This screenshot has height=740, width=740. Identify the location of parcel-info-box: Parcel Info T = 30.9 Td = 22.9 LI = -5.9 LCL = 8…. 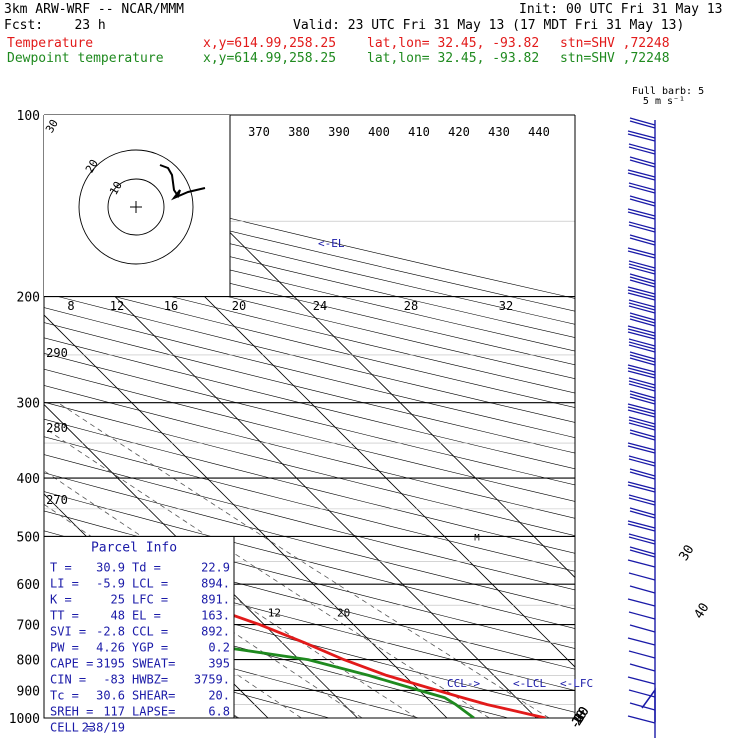
(139, 634).